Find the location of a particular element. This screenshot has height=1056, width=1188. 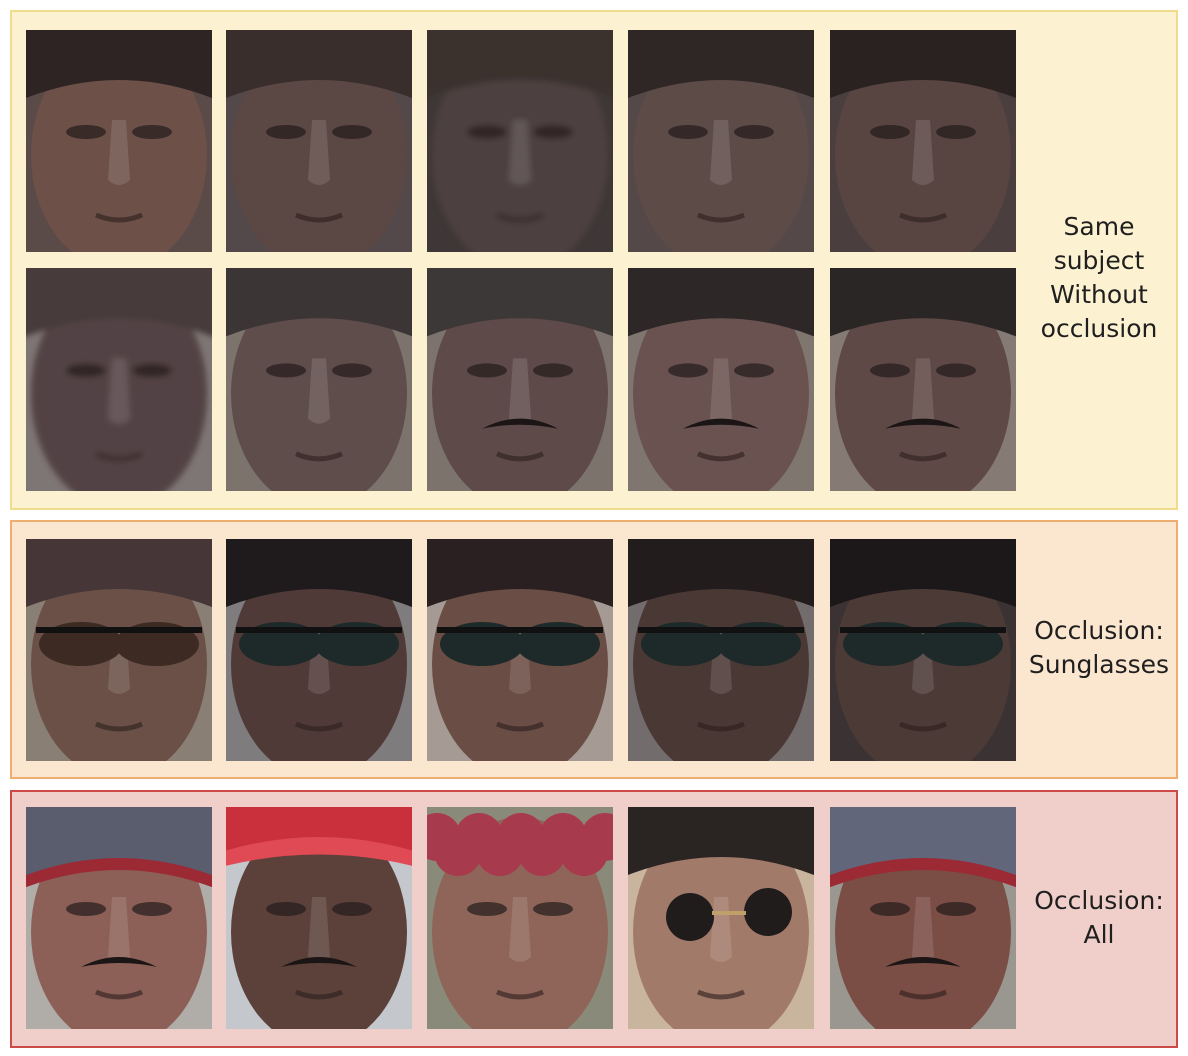

label-line: subject is located at coordinates (1099, 260).